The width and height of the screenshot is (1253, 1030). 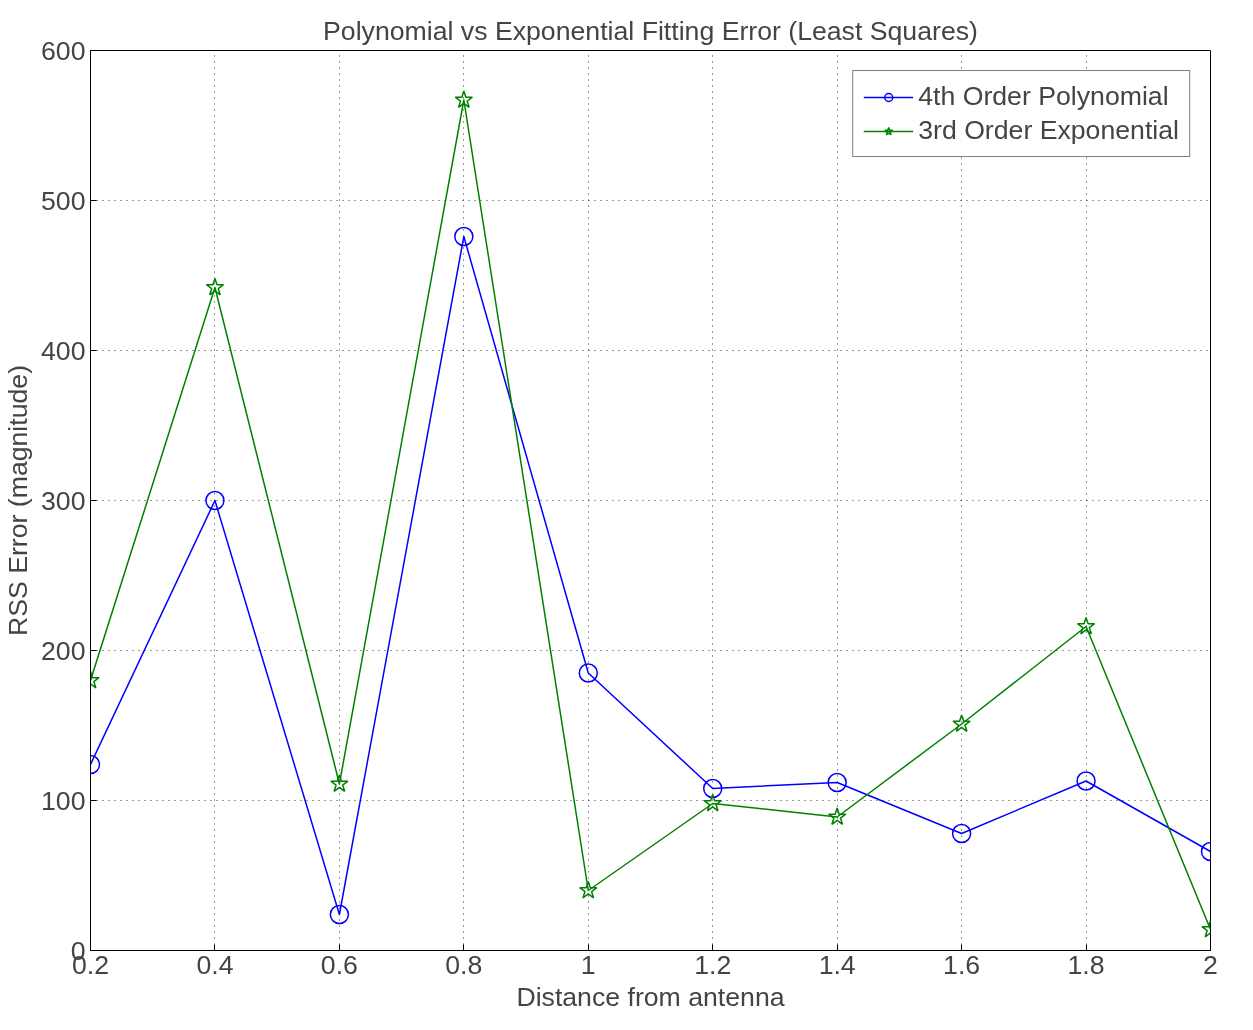 I want to click on x-tick-label: 0.8, so click(x=464, y=964).